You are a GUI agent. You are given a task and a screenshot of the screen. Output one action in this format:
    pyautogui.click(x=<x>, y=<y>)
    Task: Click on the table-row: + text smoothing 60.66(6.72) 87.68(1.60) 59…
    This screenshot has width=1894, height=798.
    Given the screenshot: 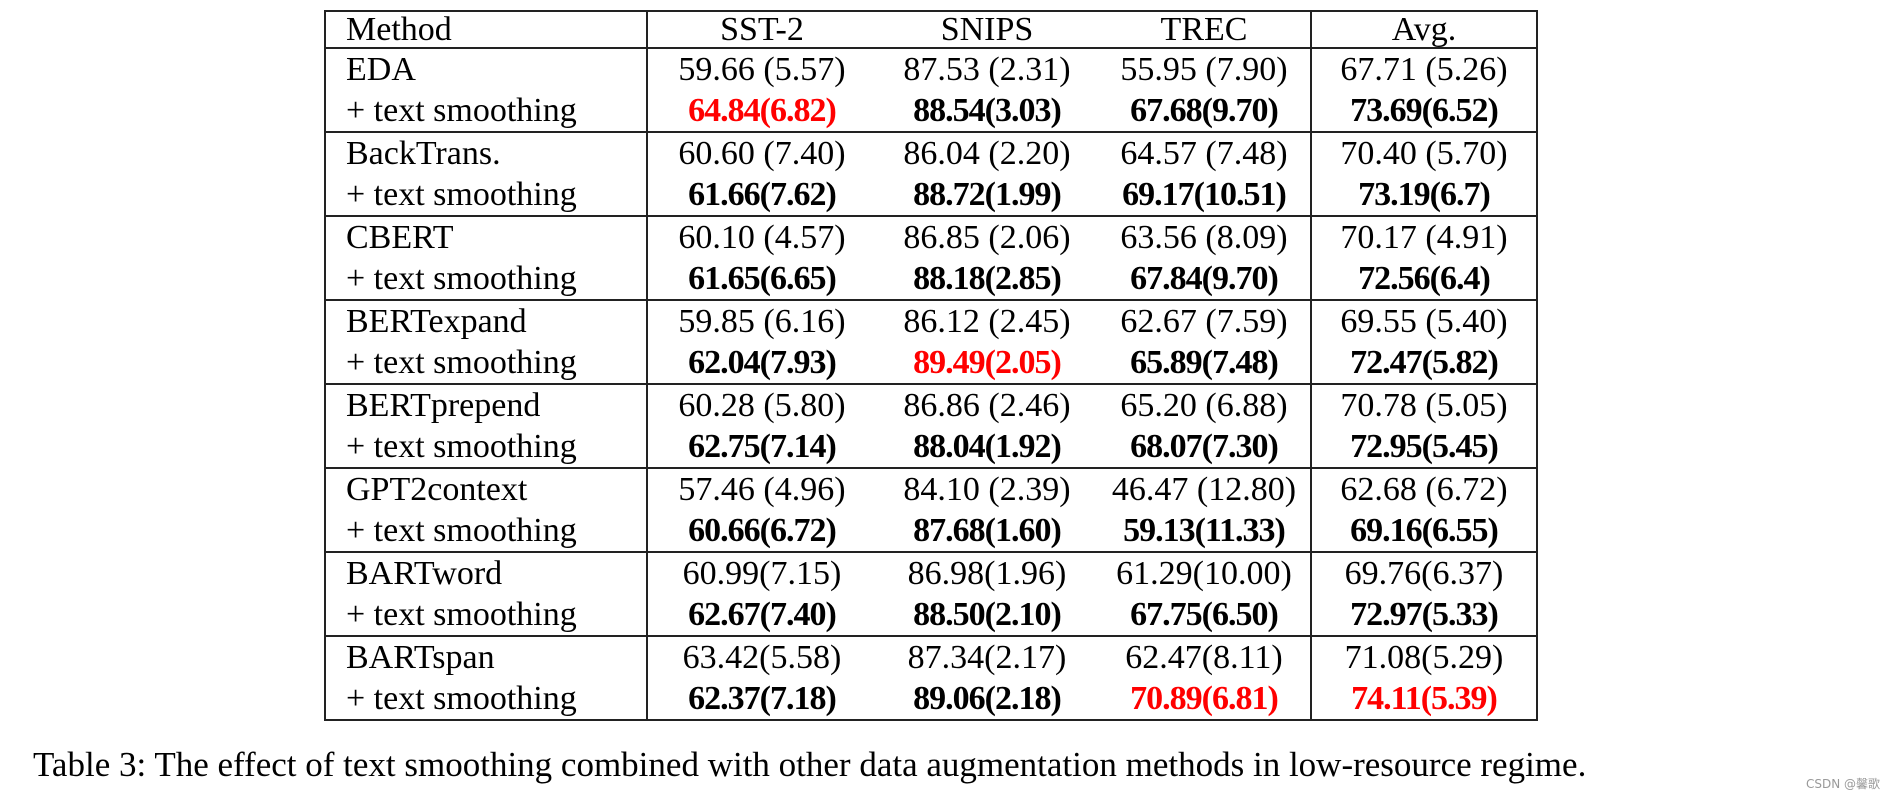 What is the action you would take?
    pyautogui.click(x=931, y=531)
    